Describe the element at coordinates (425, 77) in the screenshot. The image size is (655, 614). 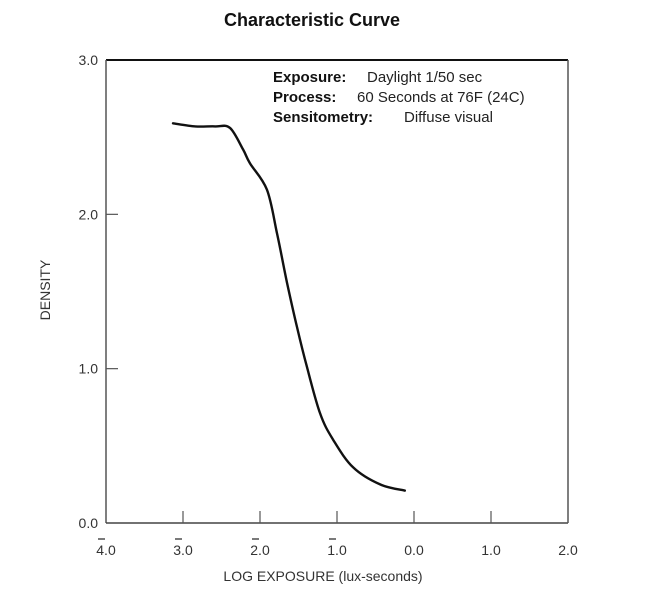
I see `annotation-value: Daylight 1/50 sec` at that location.